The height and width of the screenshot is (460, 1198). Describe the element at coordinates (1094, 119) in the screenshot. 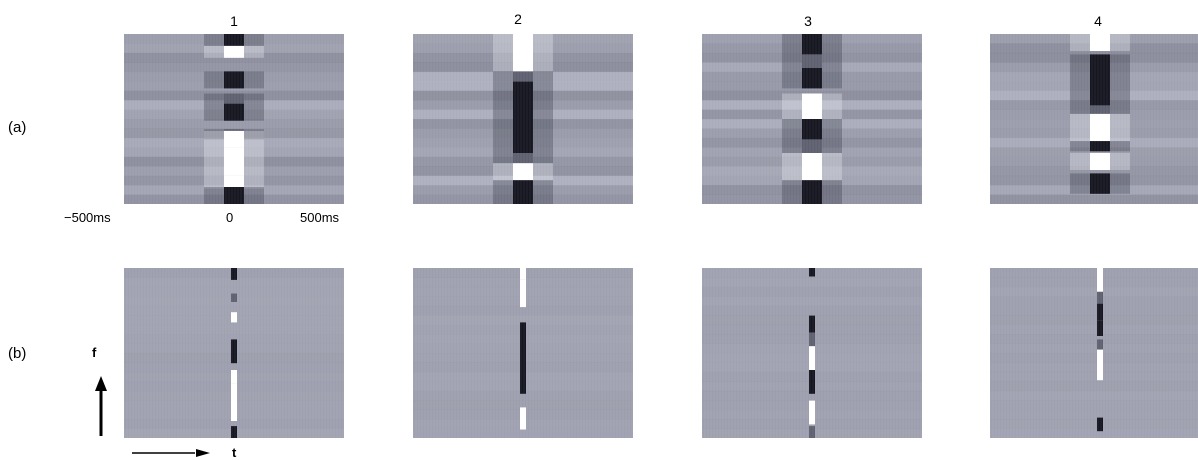

I see `panel-a4` at that location.